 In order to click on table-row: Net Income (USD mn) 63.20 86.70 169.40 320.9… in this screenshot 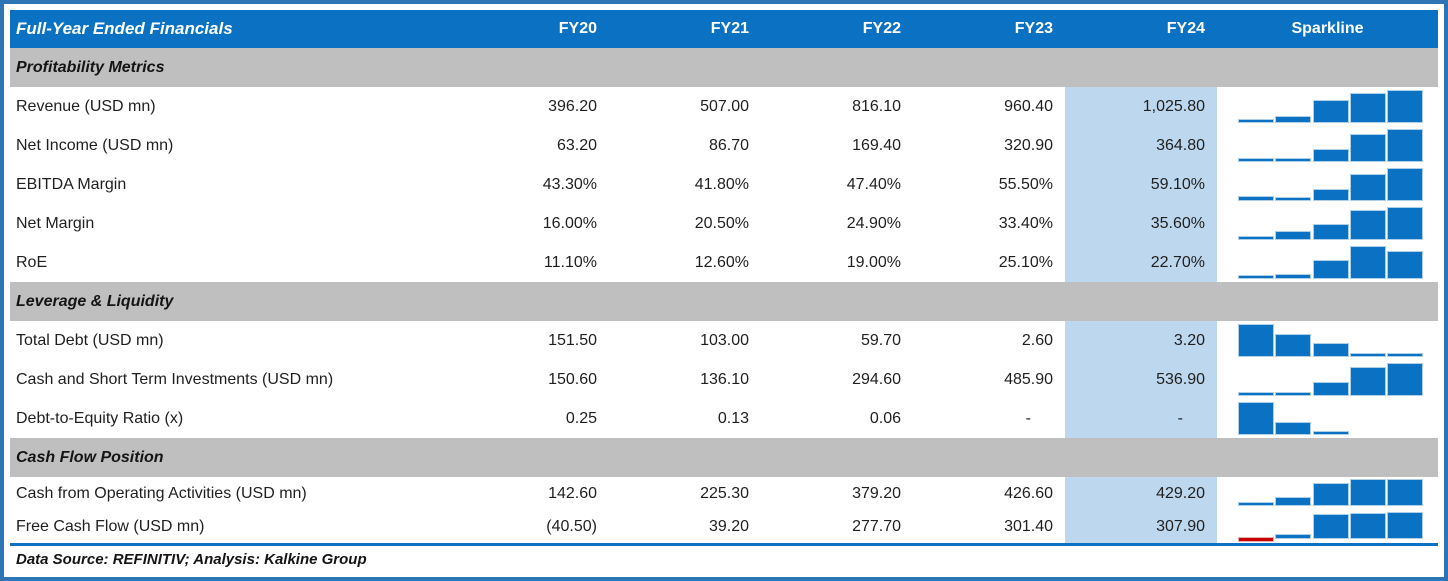, I will do `click(724, 145)`.